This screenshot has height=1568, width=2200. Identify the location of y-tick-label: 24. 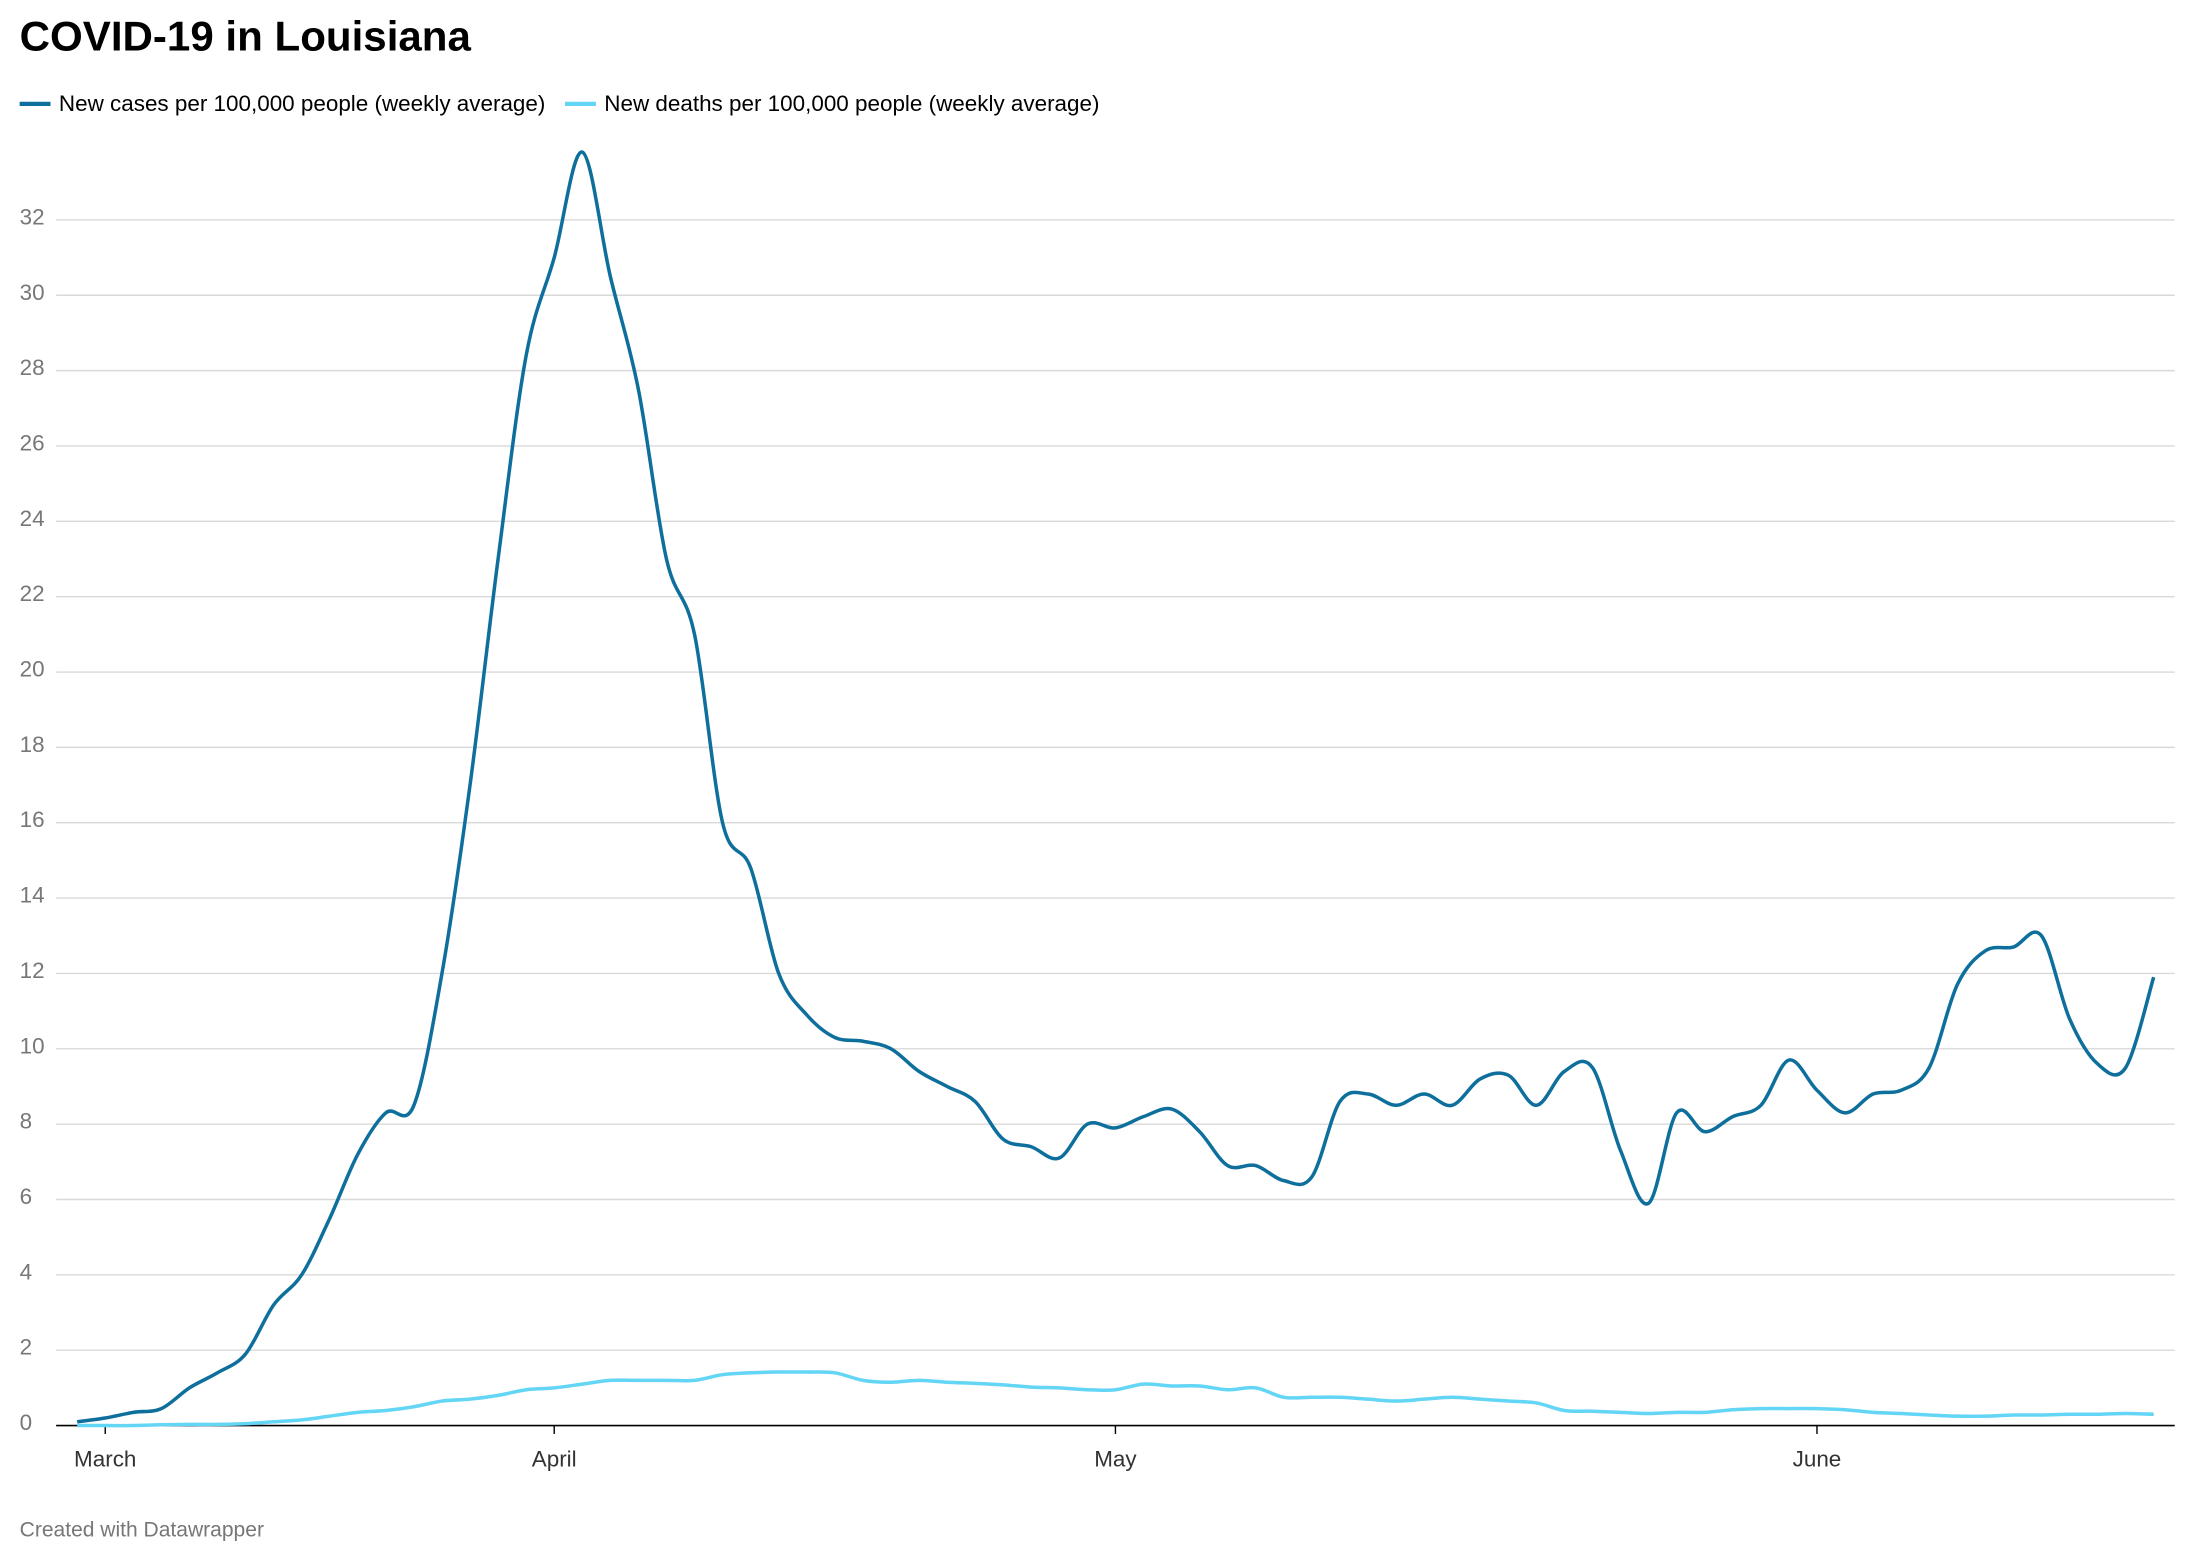
(32, 518).